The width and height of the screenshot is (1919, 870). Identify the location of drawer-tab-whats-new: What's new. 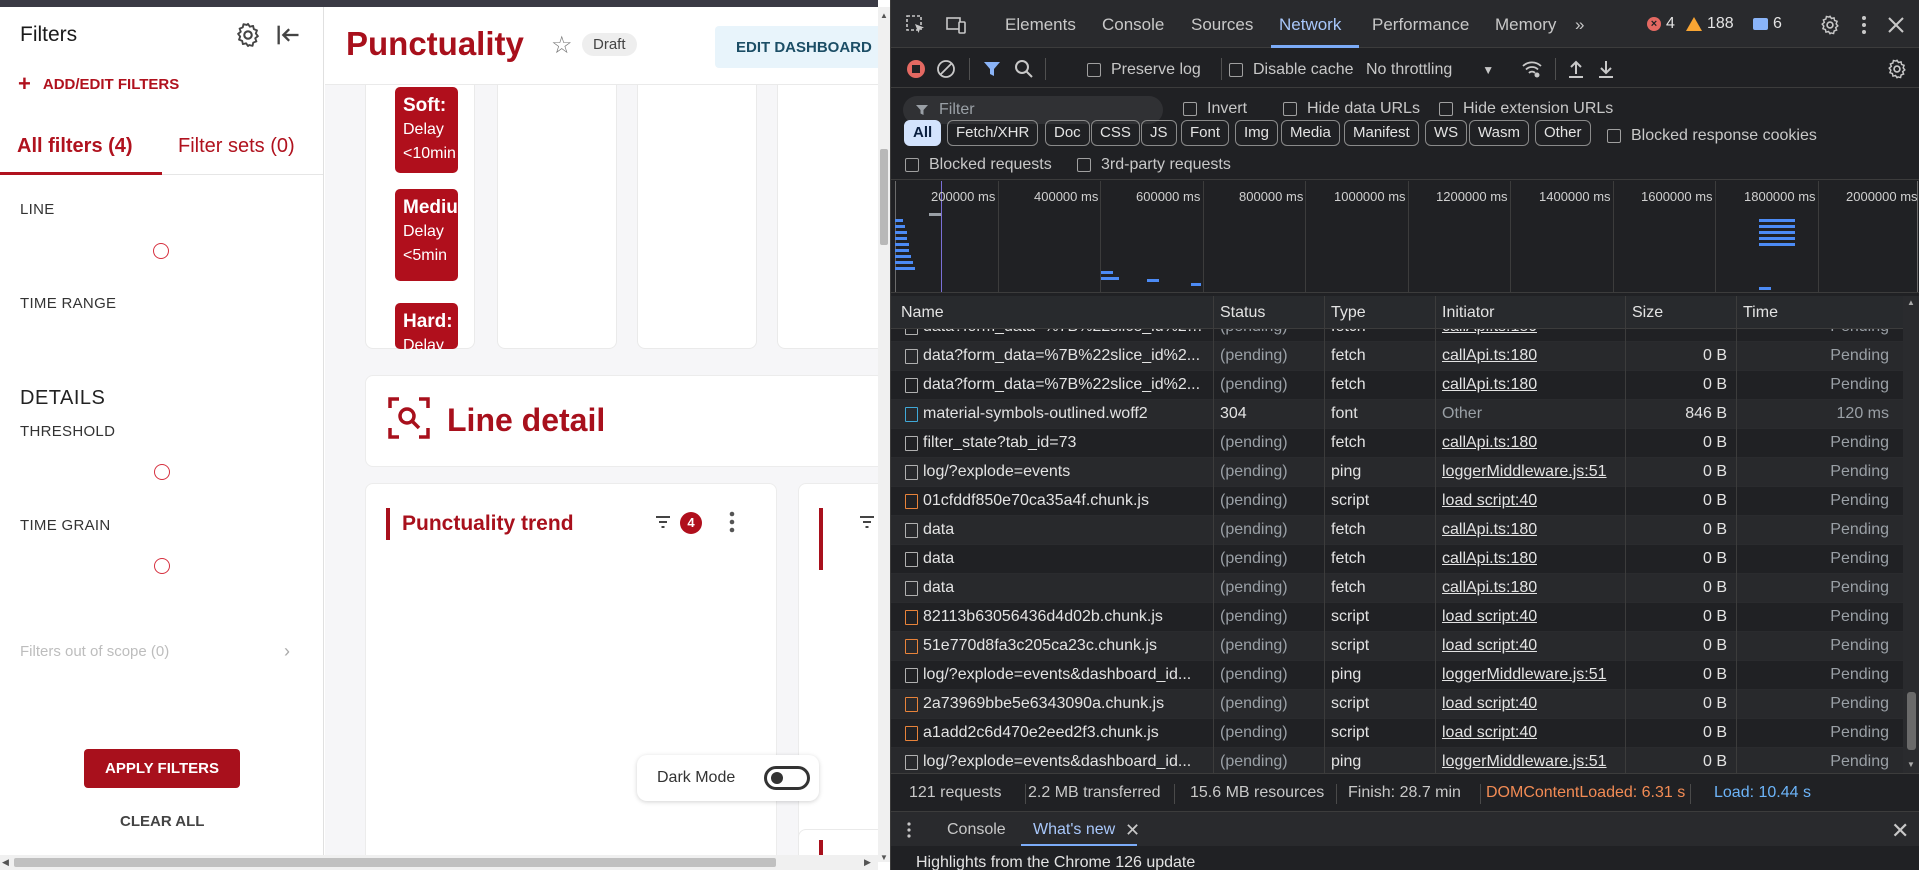
(1074, 829).